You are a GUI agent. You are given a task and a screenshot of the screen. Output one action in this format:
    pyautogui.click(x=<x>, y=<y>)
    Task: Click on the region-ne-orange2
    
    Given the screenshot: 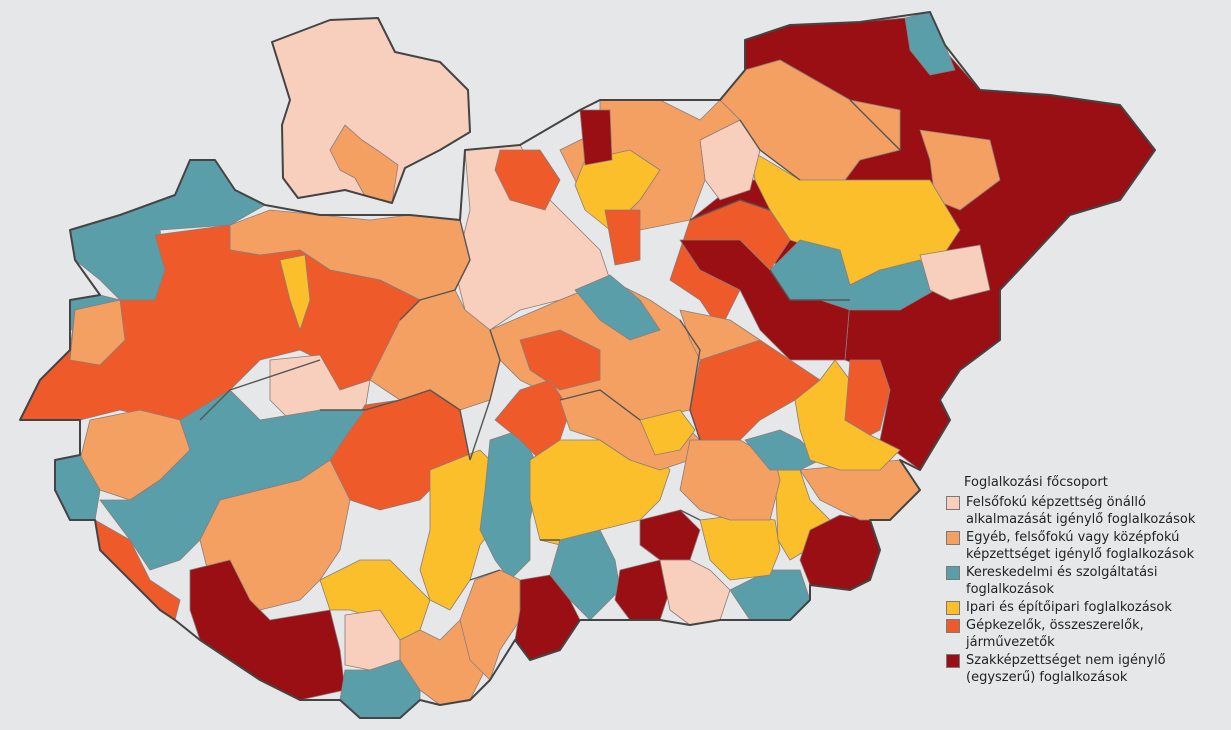 What is the action you would take?
    pyautogui.click(x=960, y=170)
    